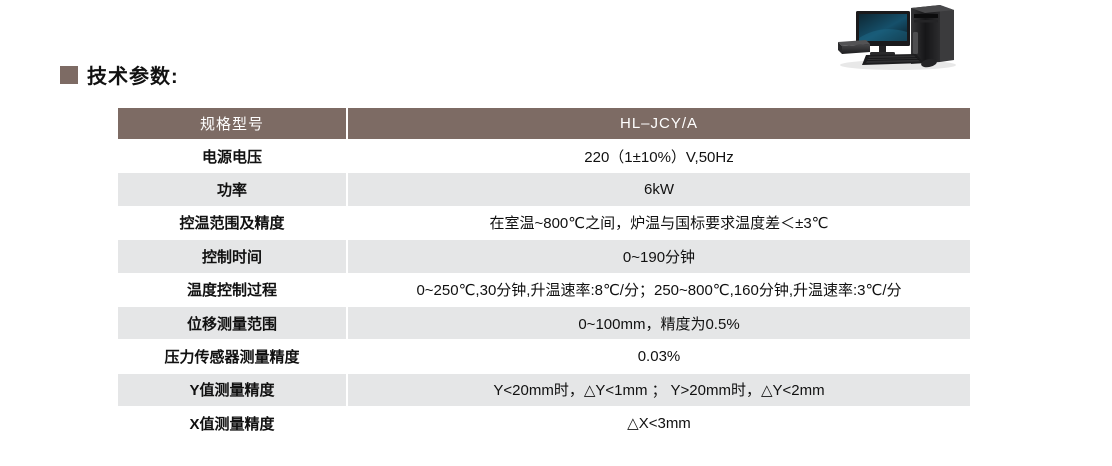 This screenshot has width=1112, height=466. Describe the element at coordinates (854, 47) in the screenshot. I see `external-drive` at that location.